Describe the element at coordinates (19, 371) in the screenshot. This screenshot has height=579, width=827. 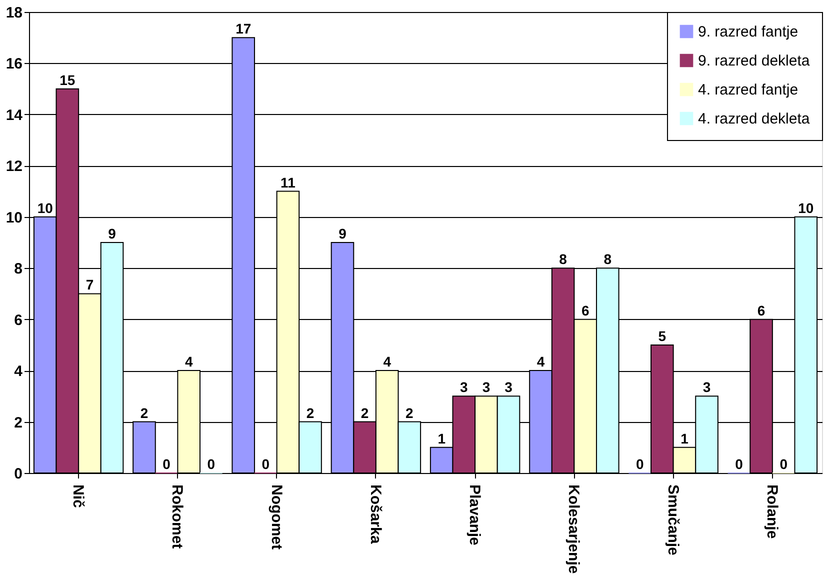
I see `y-tick-label: 4` at that location.